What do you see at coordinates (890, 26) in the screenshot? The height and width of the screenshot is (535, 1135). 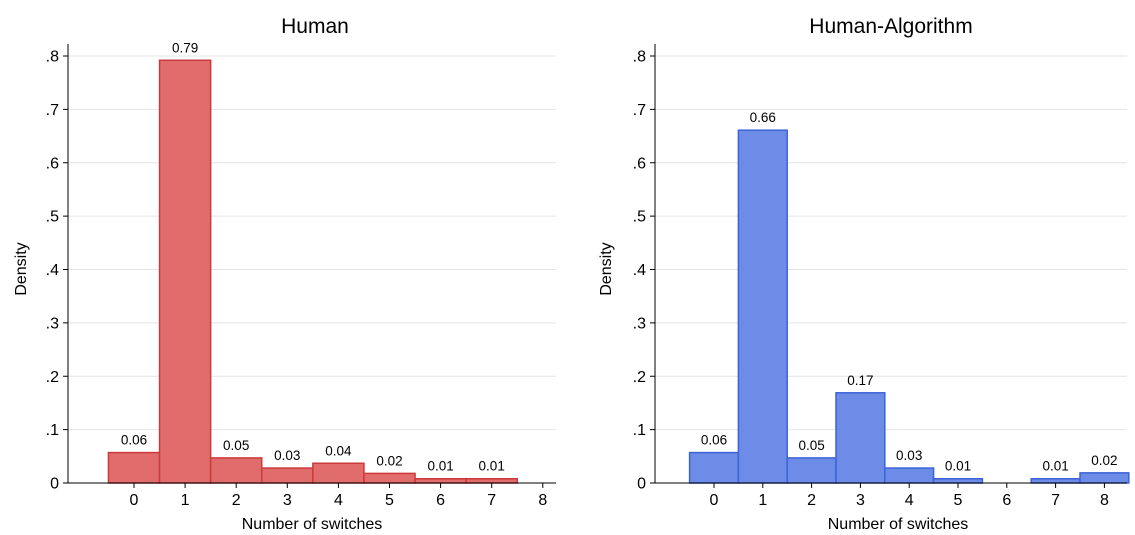 I see `chart-title: Human-Algorithm` at bounding box center [890, 26].